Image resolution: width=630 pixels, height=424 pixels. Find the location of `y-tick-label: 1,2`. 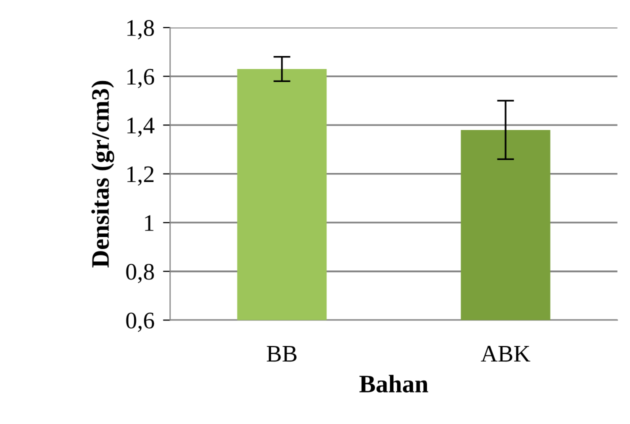

y-tick-label: 1,2 is located at coordinates (140, 176).